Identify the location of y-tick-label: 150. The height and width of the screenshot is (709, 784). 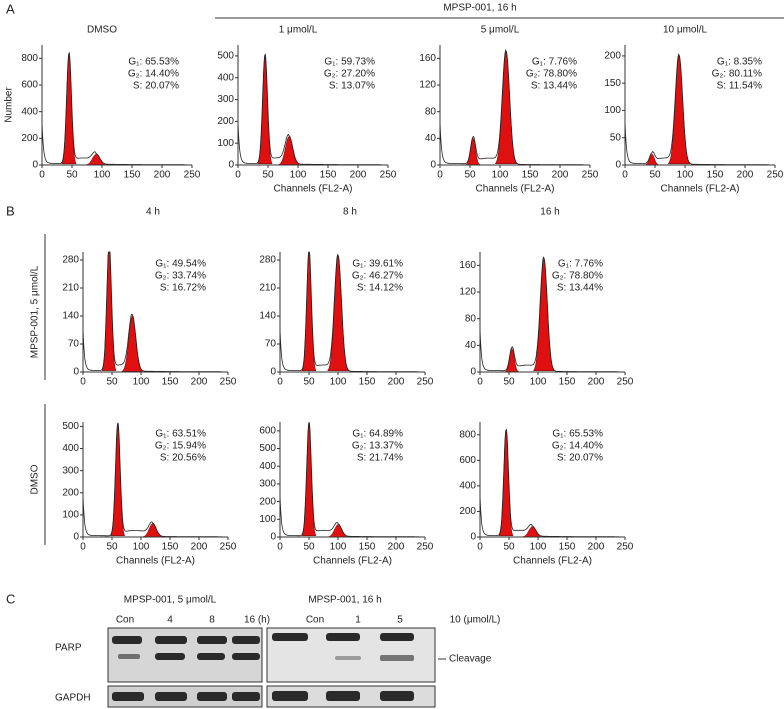
(612, 83).